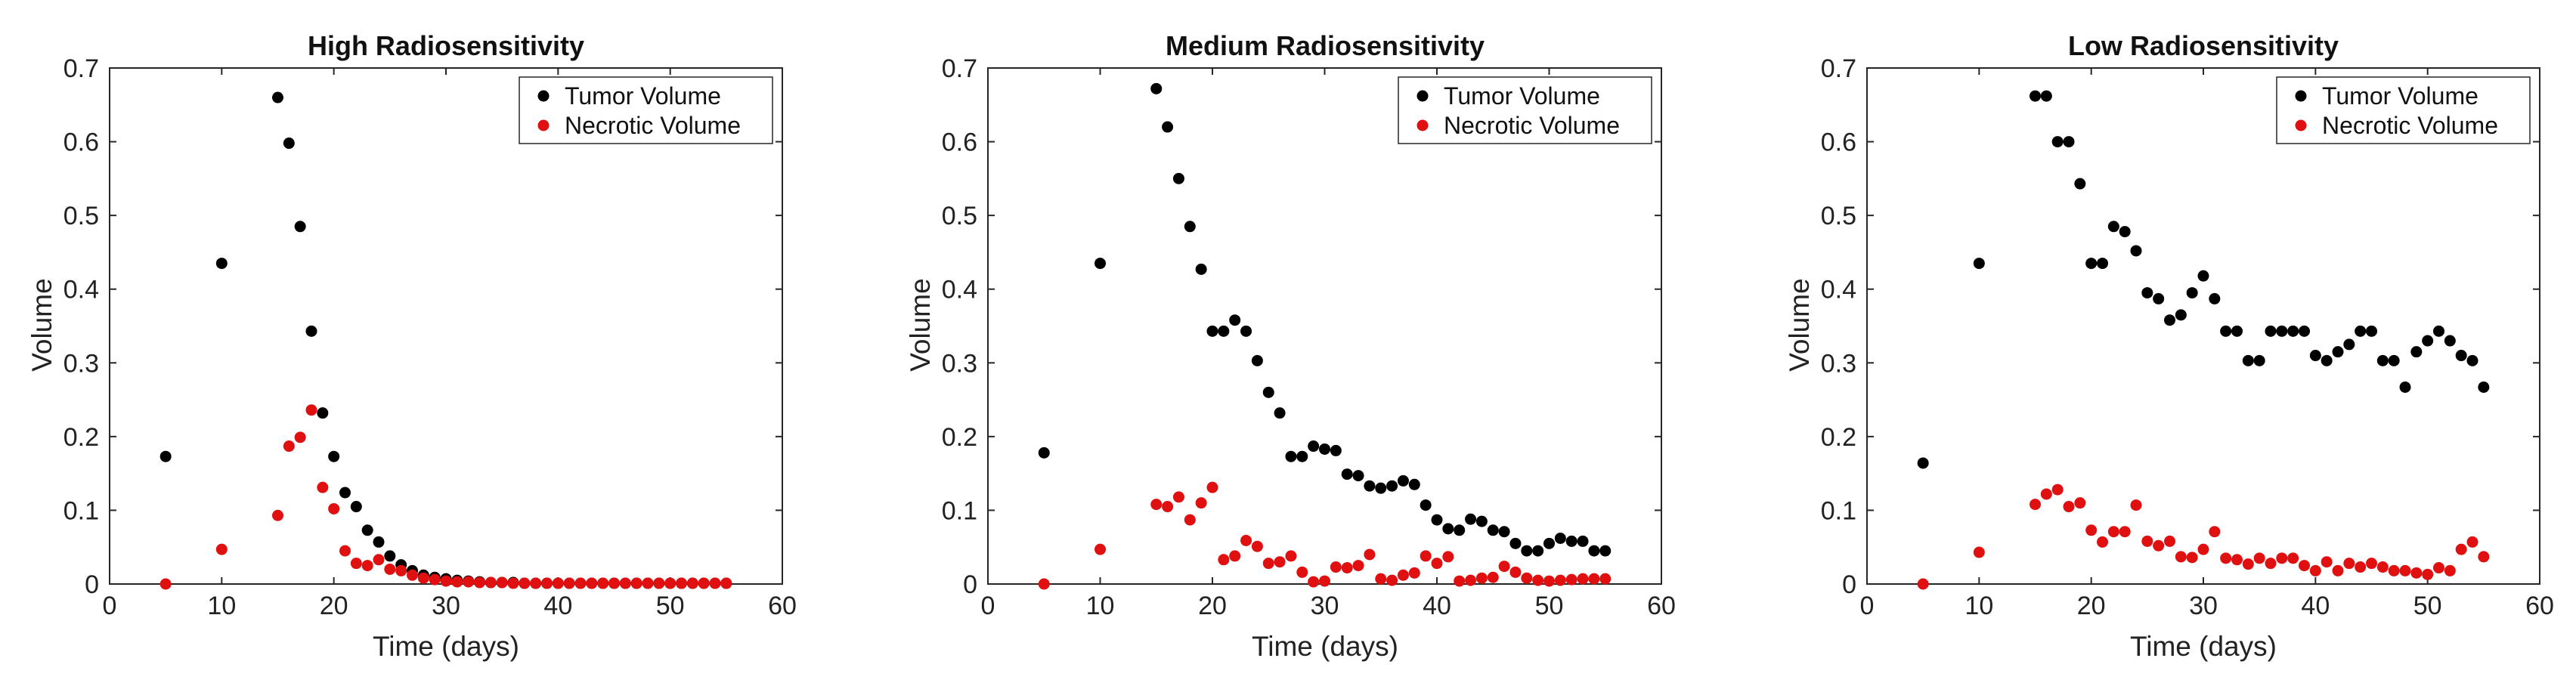  I want to click on y-tick-label: 0.2, so click(1838, 437).